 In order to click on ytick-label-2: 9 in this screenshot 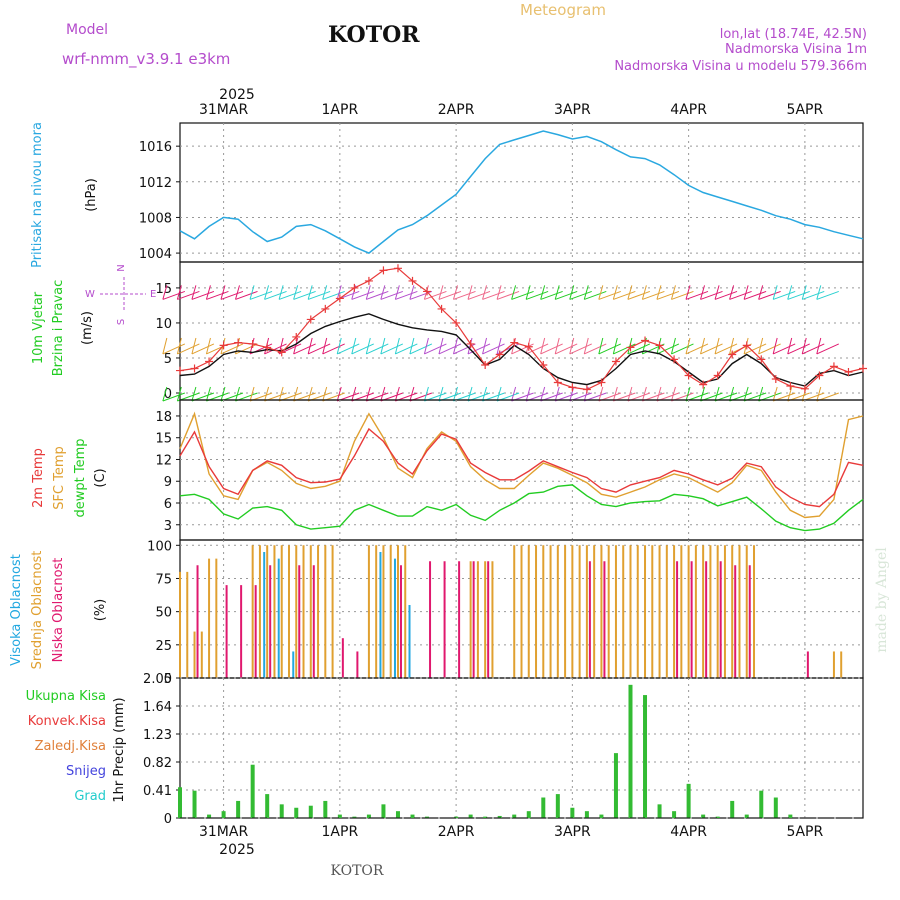, I will do `click(168, 482)`.